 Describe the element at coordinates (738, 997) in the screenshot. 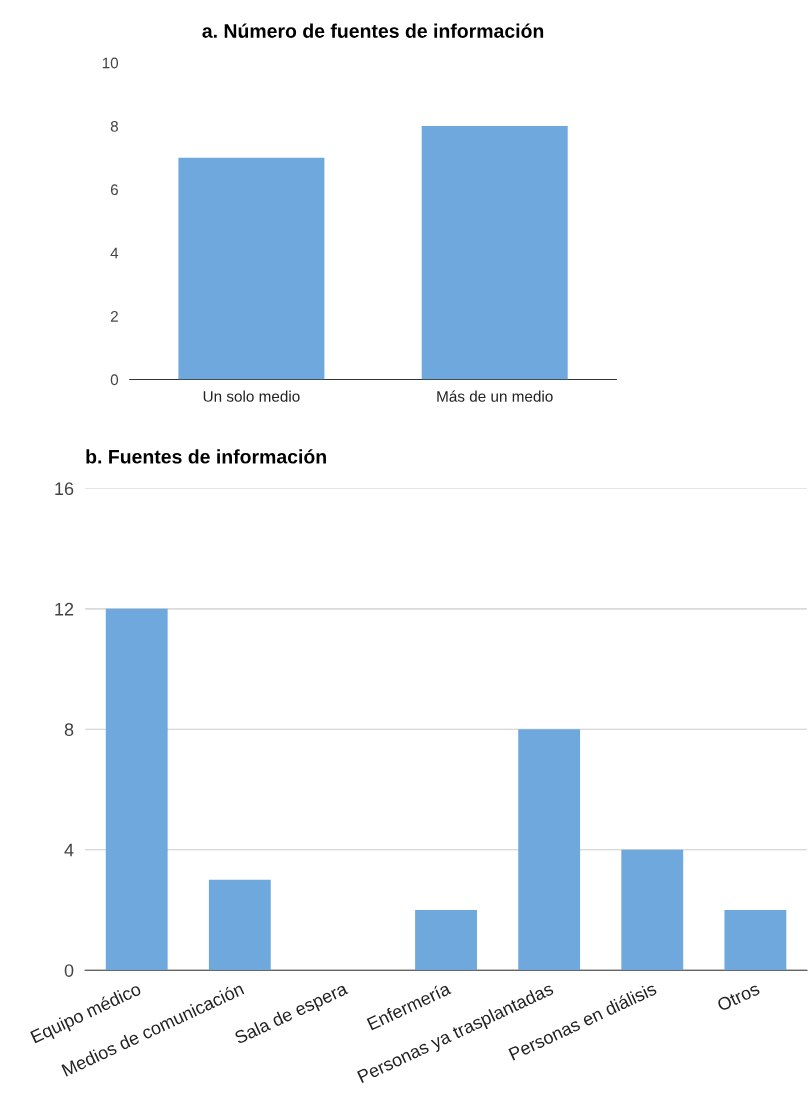

I see `x-tick-label: Otros` at that location.